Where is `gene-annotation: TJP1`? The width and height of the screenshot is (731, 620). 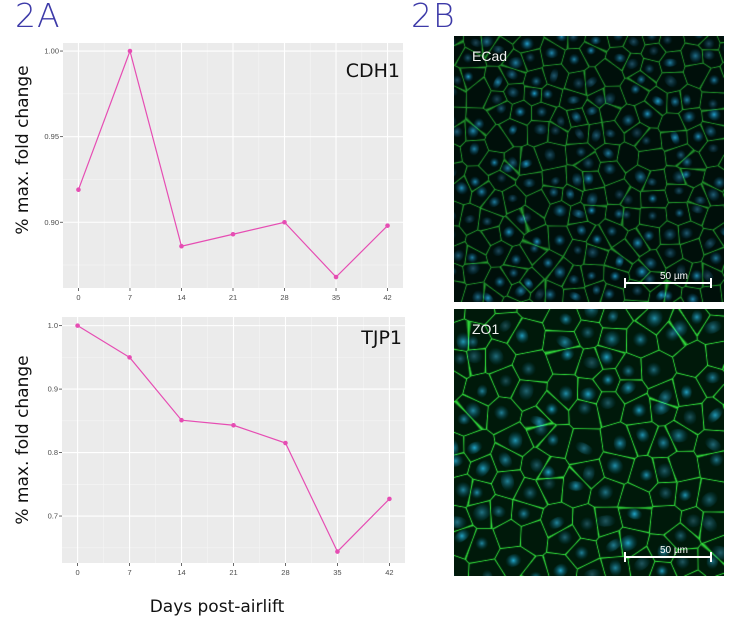 gene-annotation: TJP1 is located at coordinates (381, 338).